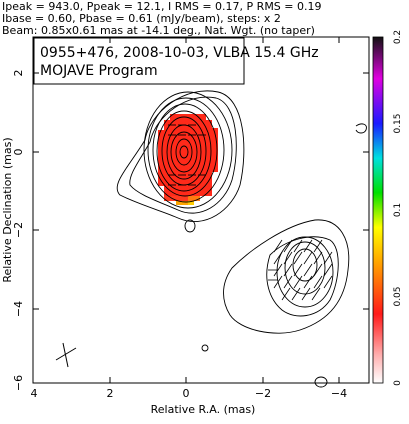 The height and width of the screenshot is (424, 409). Describe the element at coordinates (398, 296) in the screenshot. I see `colorbar-tick-label: 0.05` at that location.